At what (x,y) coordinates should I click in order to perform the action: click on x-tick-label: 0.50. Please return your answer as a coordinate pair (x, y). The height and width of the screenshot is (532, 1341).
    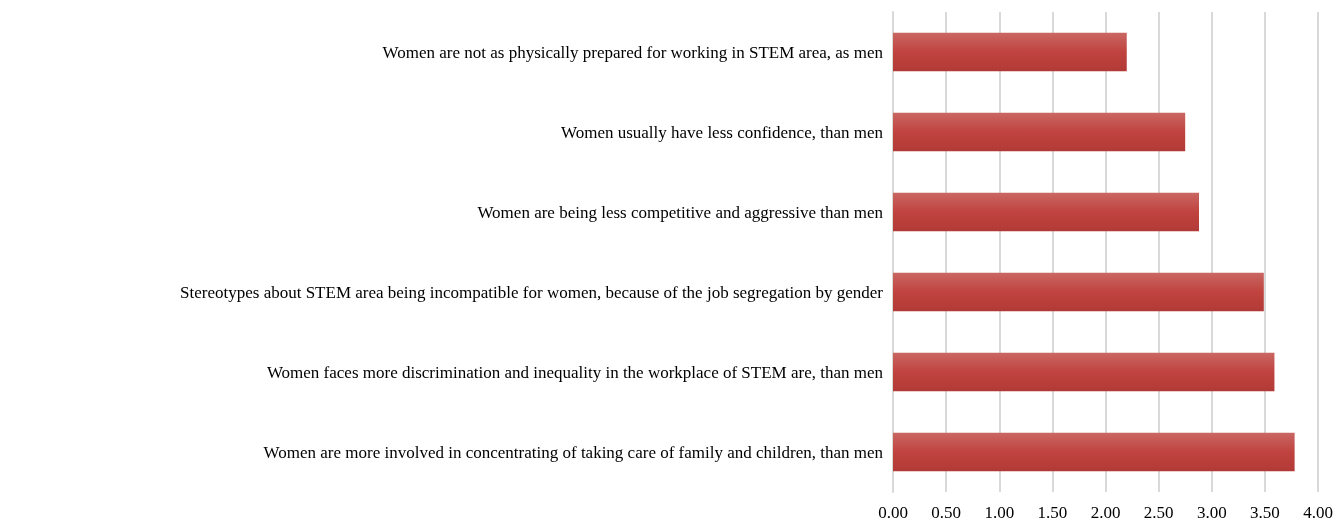
    Looking at the image, I should click on (946, 512).